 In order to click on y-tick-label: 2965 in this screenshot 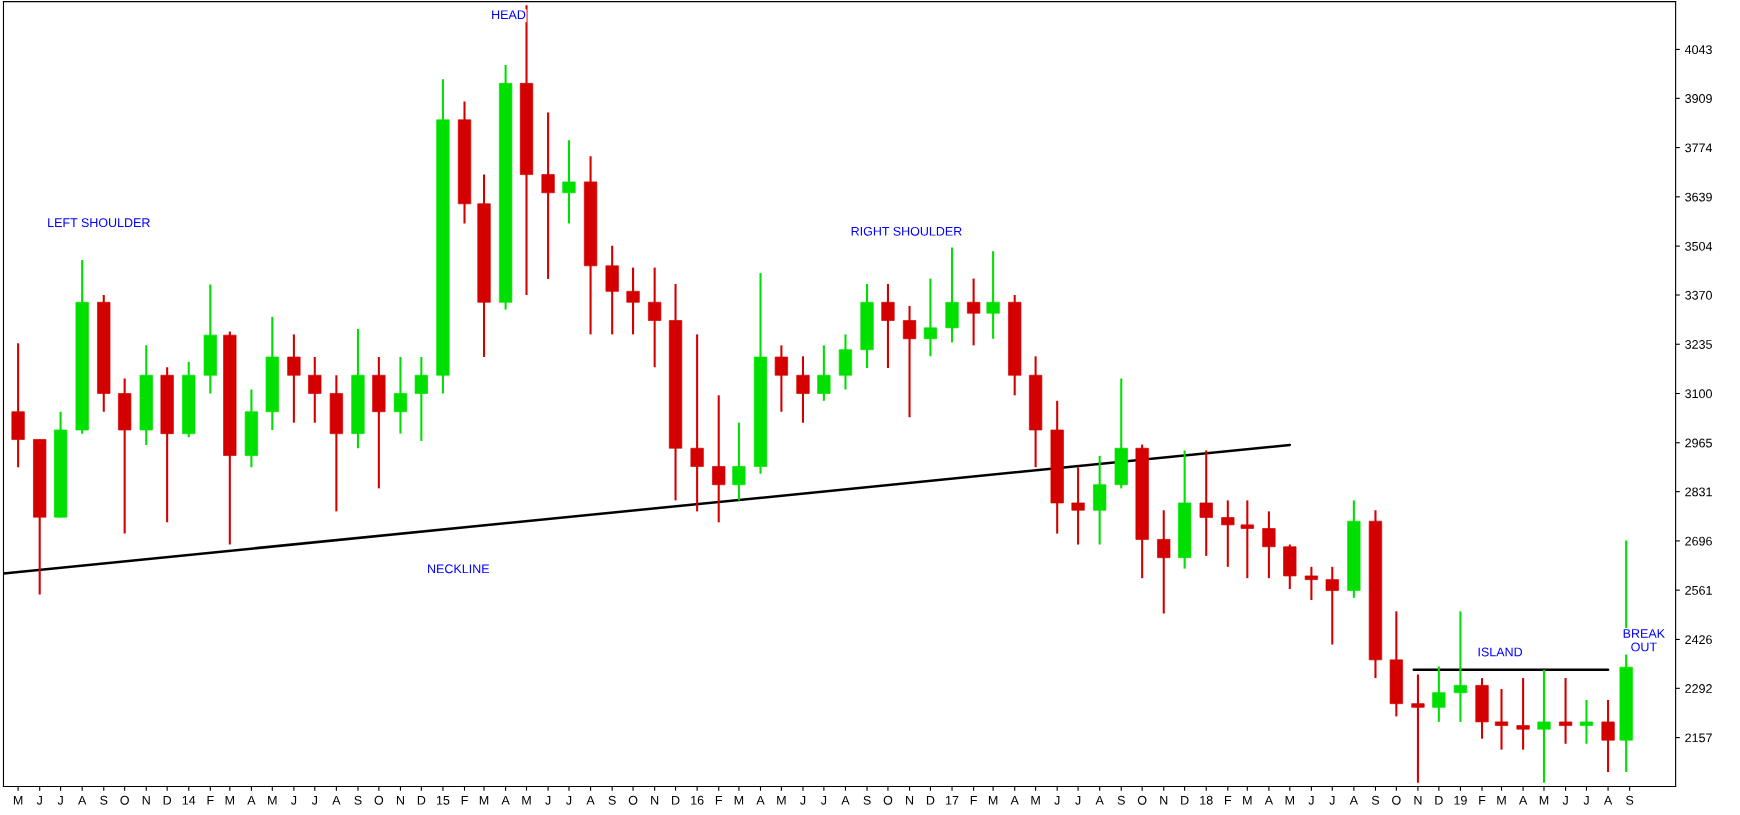, I will do `click(1698, 443)`.